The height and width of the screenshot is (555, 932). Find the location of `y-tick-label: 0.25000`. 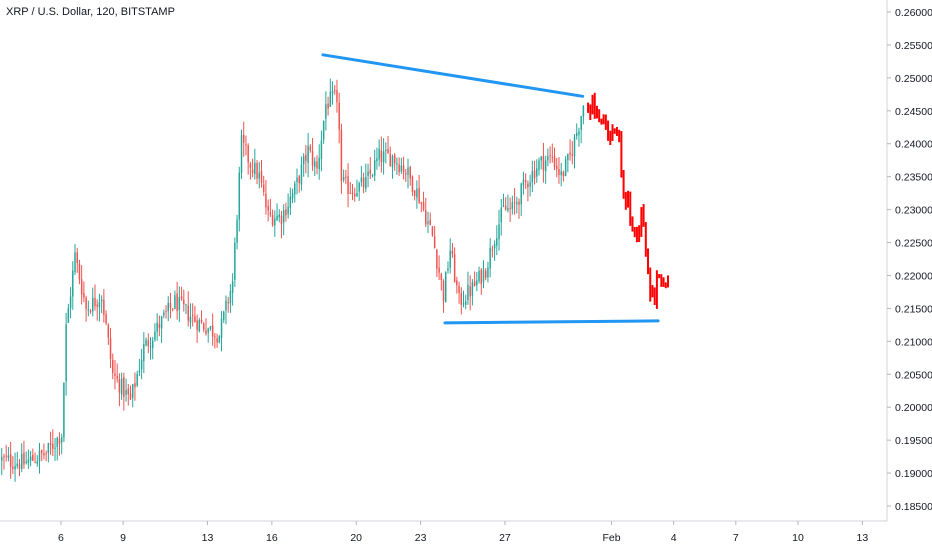

y-tick-label: 0.25000 is located at coordinates (913, 79).